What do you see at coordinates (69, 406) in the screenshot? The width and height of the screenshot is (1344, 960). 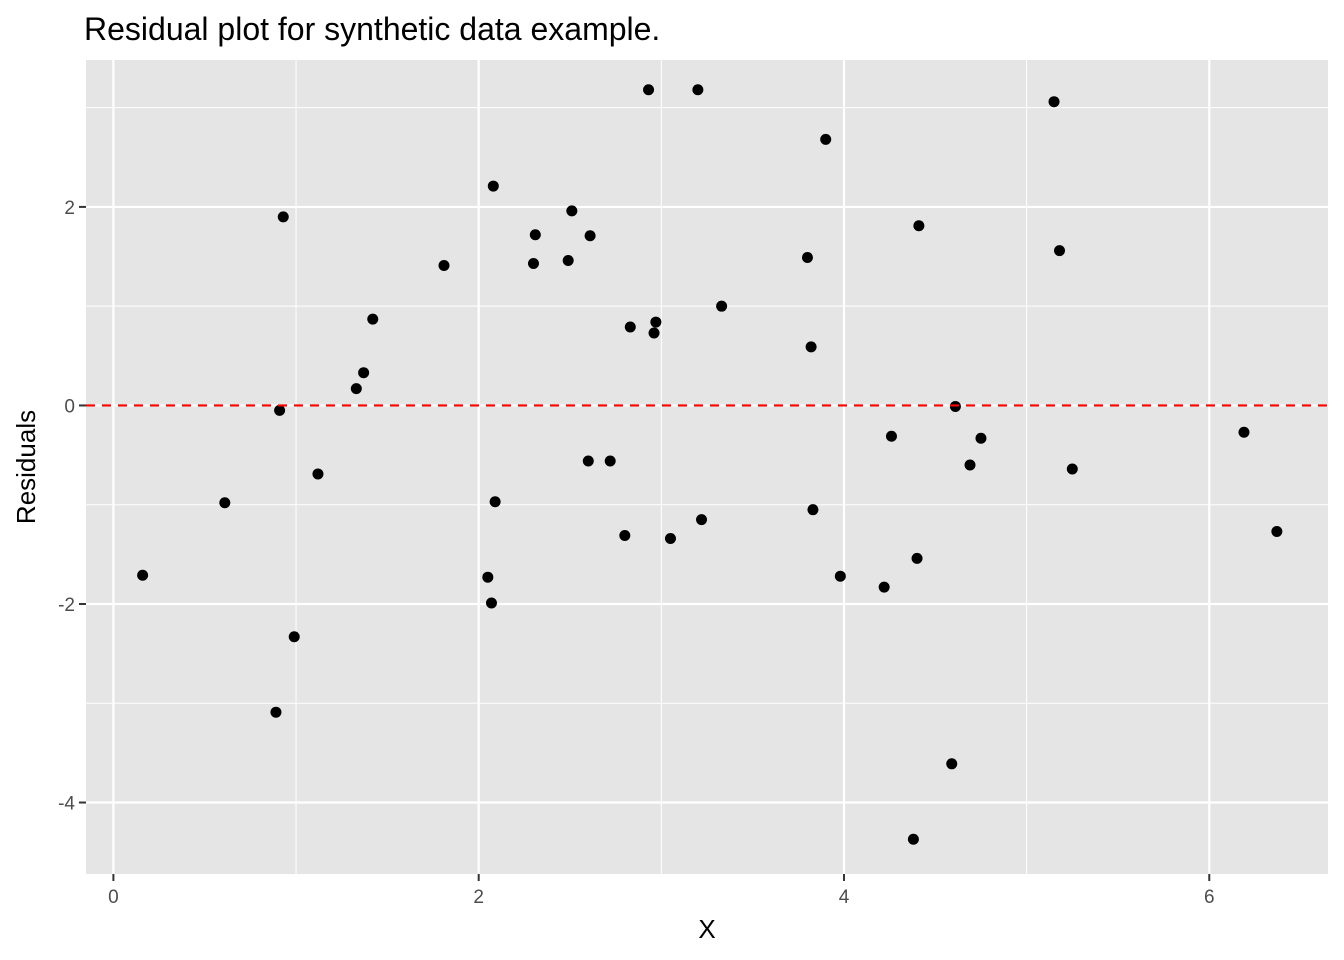 I see `y-tick-label: 0` at bounding box center [69, 406].